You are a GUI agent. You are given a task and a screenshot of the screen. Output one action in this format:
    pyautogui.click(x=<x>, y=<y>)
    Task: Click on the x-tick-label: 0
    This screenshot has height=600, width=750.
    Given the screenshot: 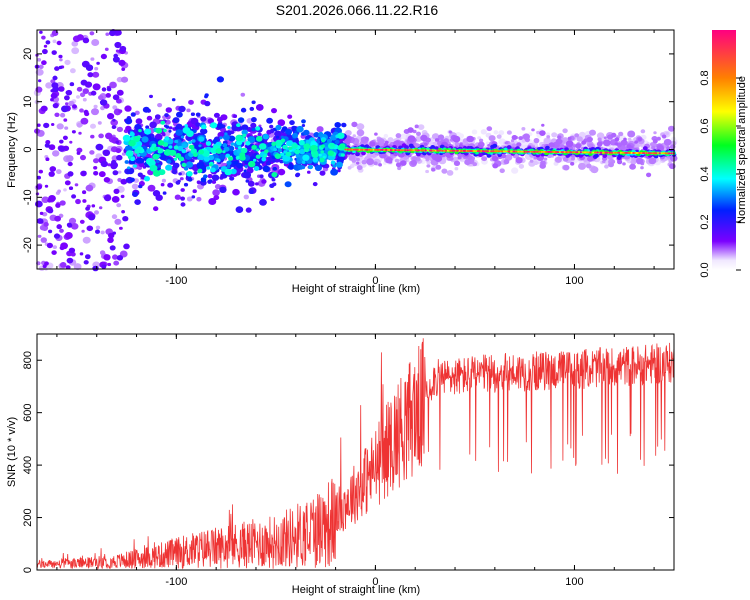 What is the action you would take?
    pyautogui.click(x=375, y=582)
    